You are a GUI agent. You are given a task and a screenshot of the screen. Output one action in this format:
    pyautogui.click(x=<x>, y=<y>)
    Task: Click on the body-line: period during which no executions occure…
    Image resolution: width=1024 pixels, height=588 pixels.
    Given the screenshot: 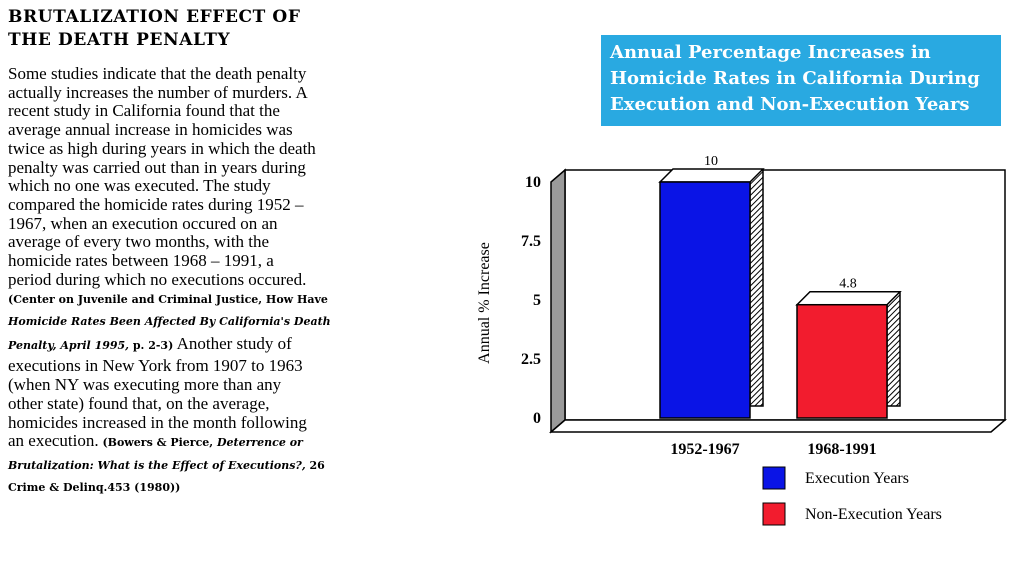 What is the action you would take?
    pyautogui.click(x=157, y=279)
    